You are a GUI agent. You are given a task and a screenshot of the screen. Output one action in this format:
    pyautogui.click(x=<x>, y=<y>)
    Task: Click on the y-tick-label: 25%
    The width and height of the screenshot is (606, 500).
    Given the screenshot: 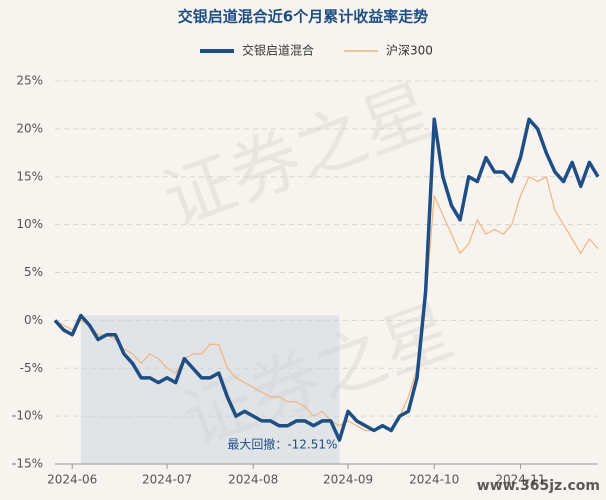 What is the action you would take?
    pyautogui.click(x=29, y=81)
    